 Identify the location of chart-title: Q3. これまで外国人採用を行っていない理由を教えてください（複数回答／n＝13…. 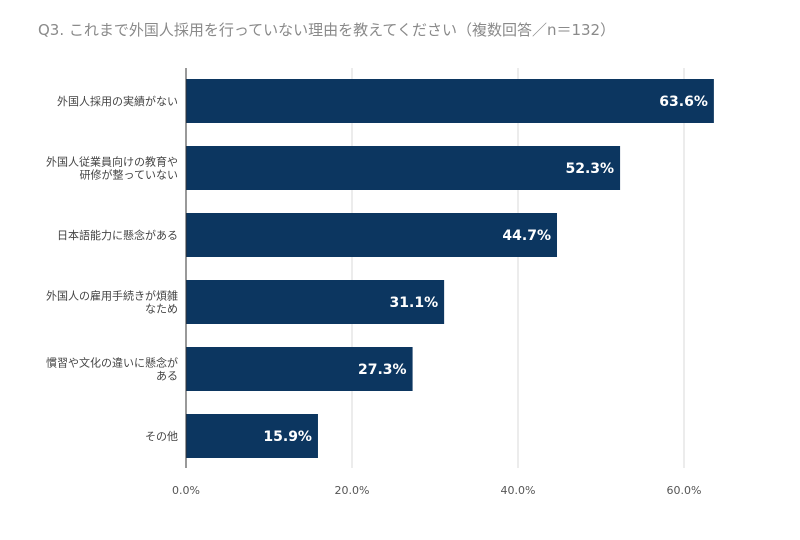
(327, 30).